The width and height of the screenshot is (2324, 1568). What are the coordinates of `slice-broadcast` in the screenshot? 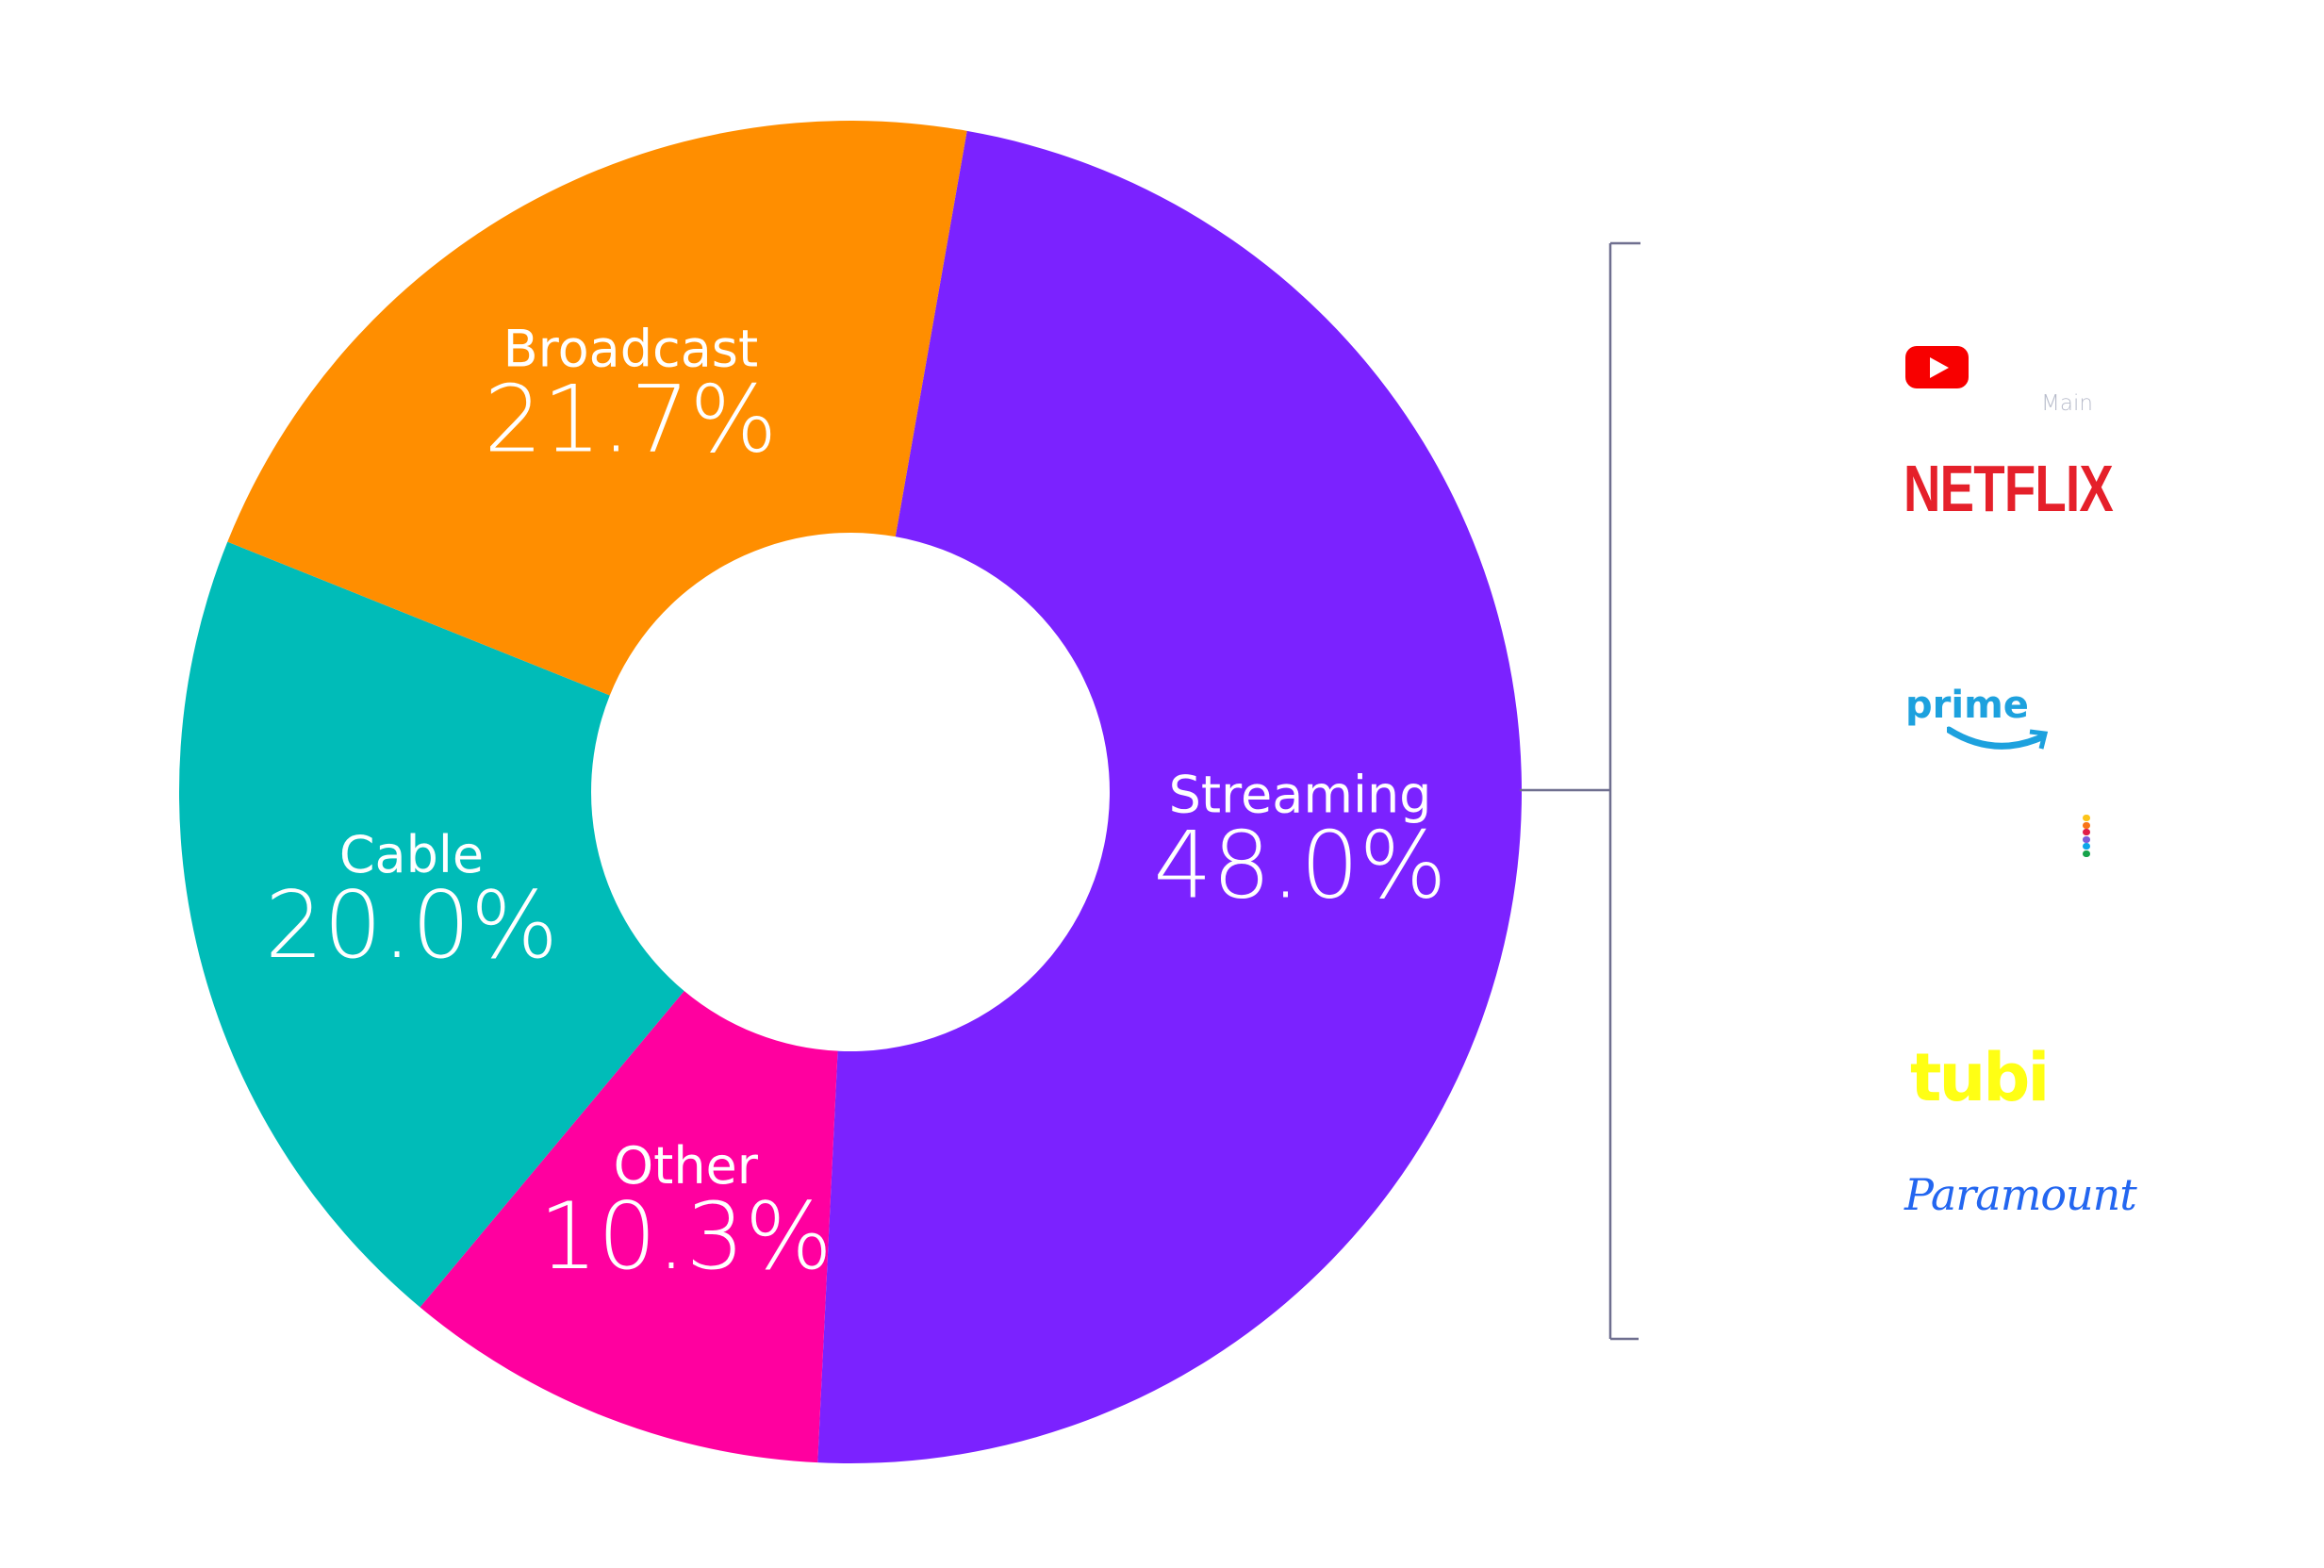 It's located at (597, 408).